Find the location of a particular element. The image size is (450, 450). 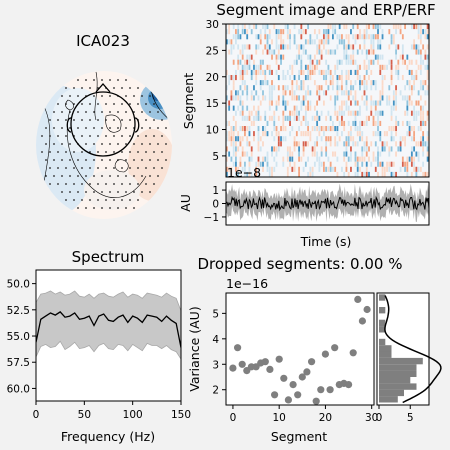

spectrum-ytick-label: 57.5 is located at coordinates (18, 363).